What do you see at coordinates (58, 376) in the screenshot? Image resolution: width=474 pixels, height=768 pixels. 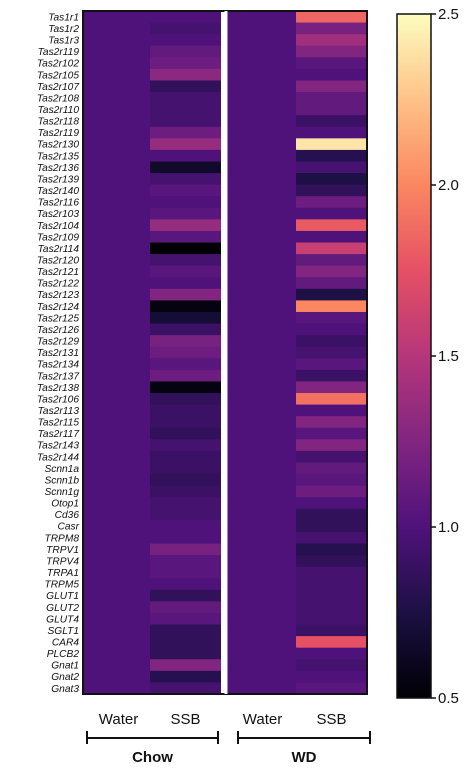 I see `gene-label: Tas2r137` at bounding box center [58, 376].